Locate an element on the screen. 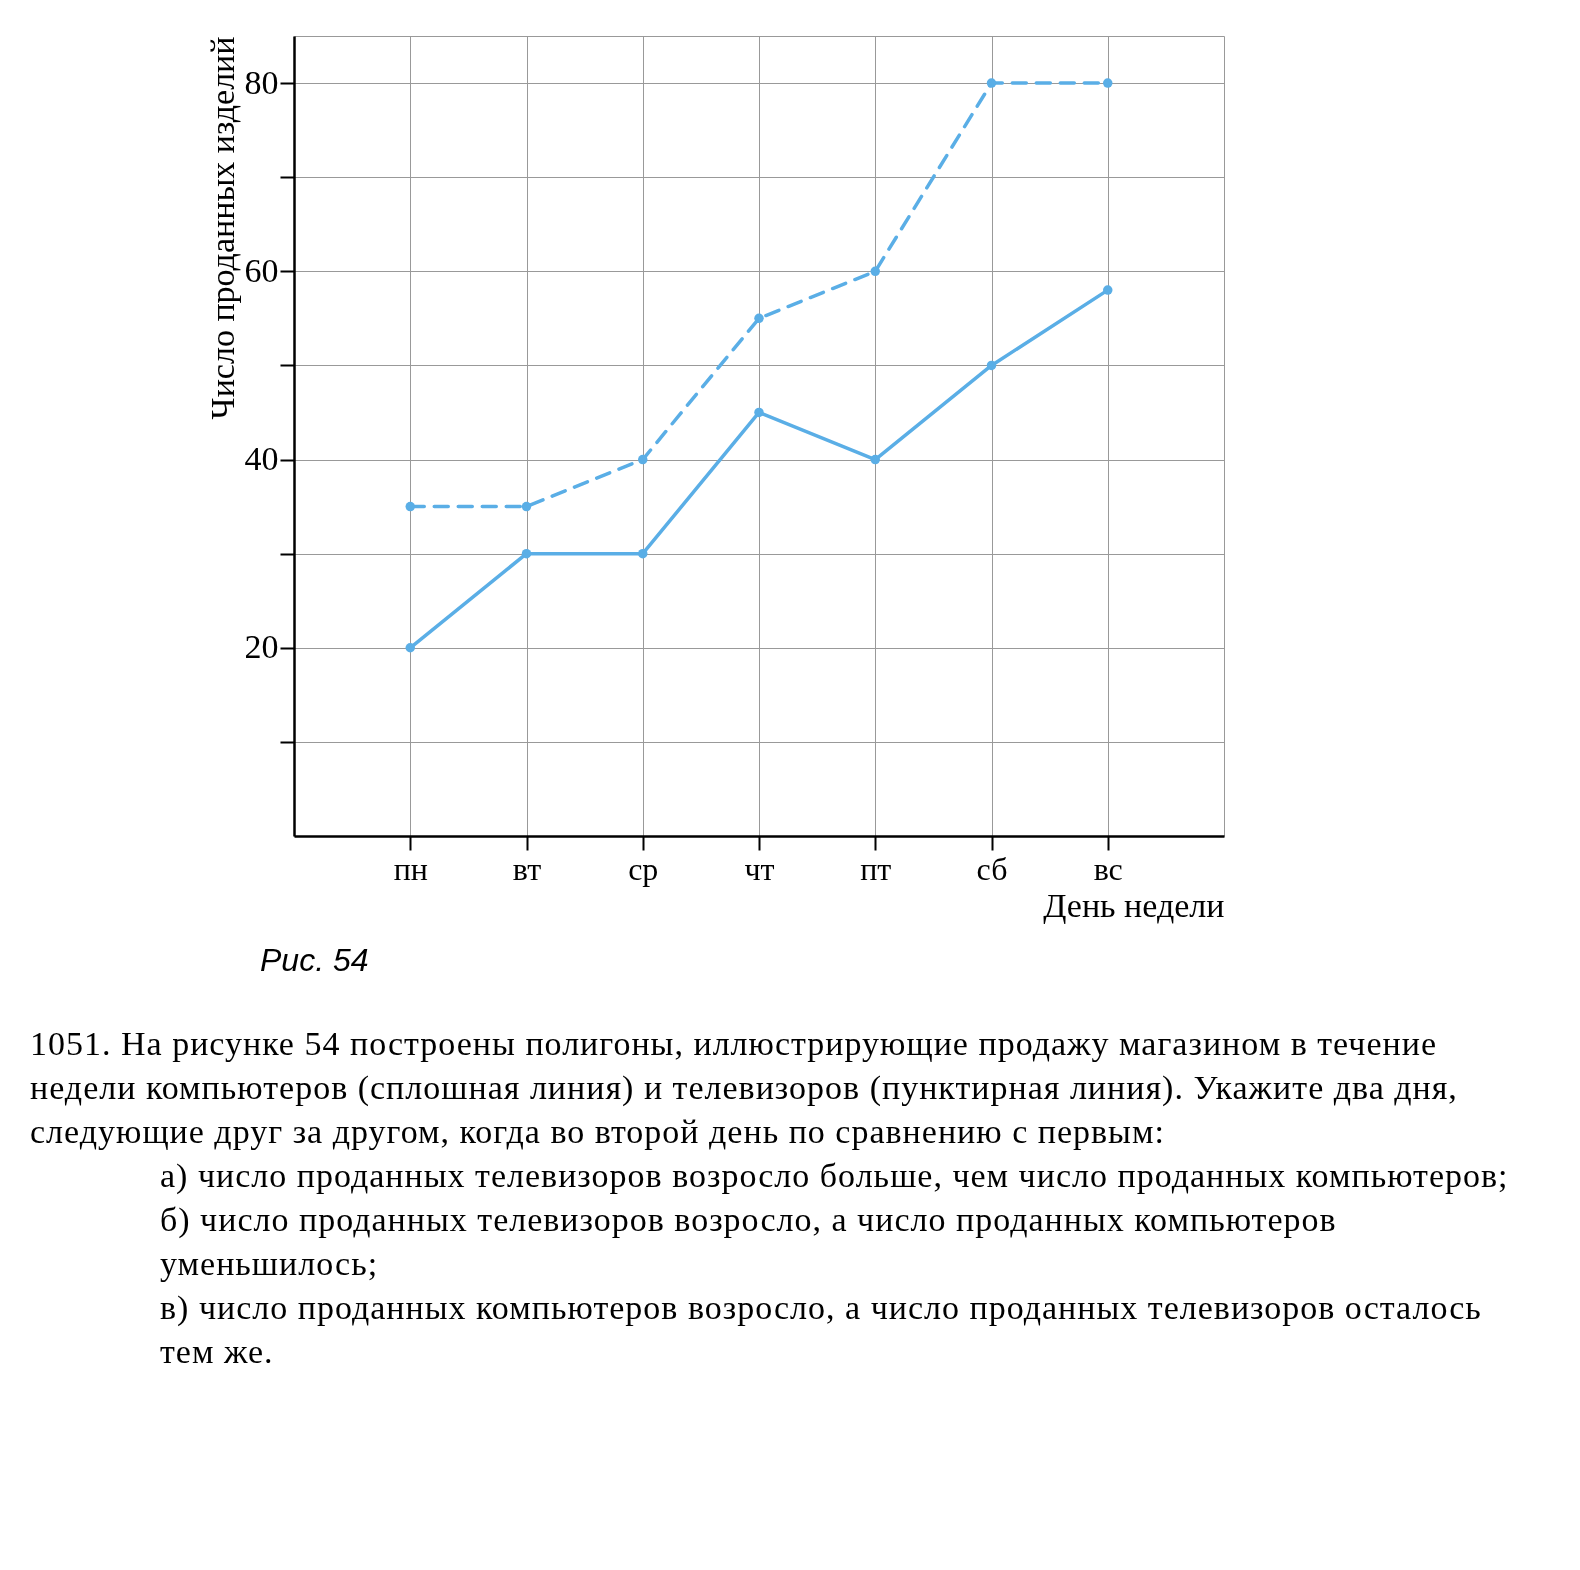 This screenshot has height=1570, width=1580. x-tick-label: пт is located at coordinates (876, 868).